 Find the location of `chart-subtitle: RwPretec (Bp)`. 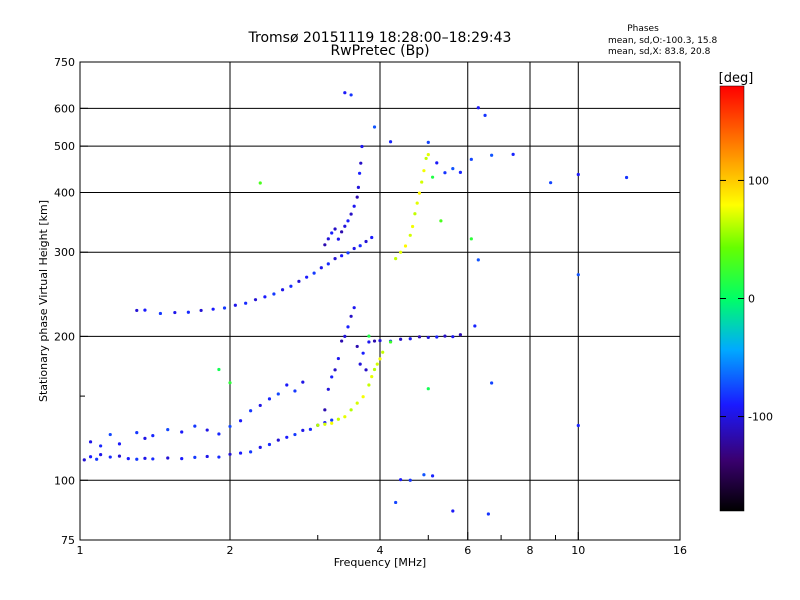

chart-subtitle: RwPretec (Bp) is located at coordinates (379, 51).